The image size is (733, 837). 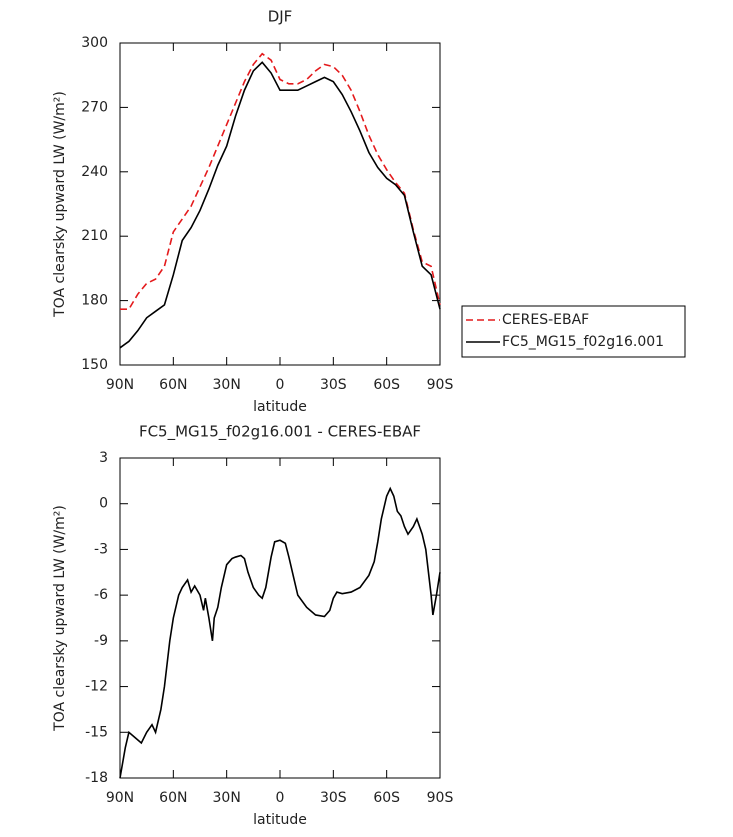 I want to click on legend-box, so click(x=573, y=331).